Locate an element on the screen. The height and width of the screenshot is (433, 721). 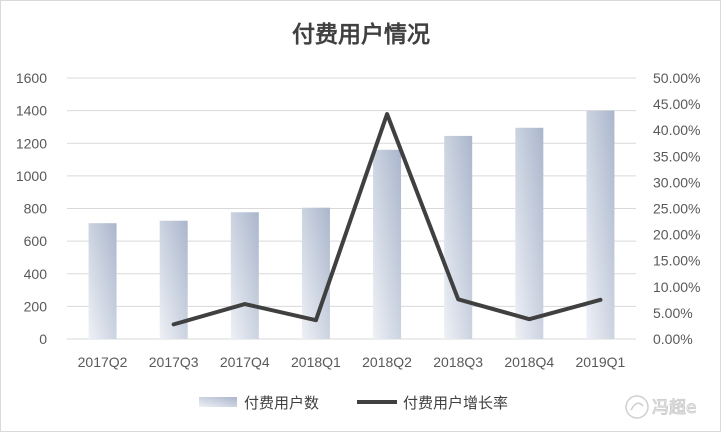
watermark-logo-icon is located at coordinates (637, 407).